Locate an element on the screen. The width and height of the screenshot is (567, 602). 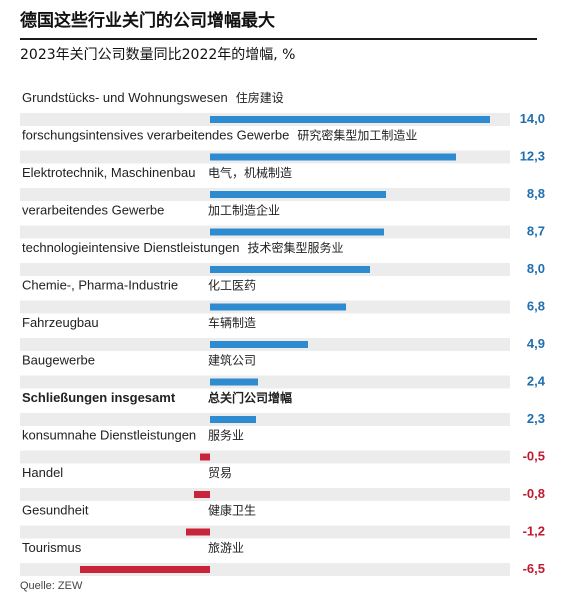
data-label: -6,5 is located at coordinates (534, 568).